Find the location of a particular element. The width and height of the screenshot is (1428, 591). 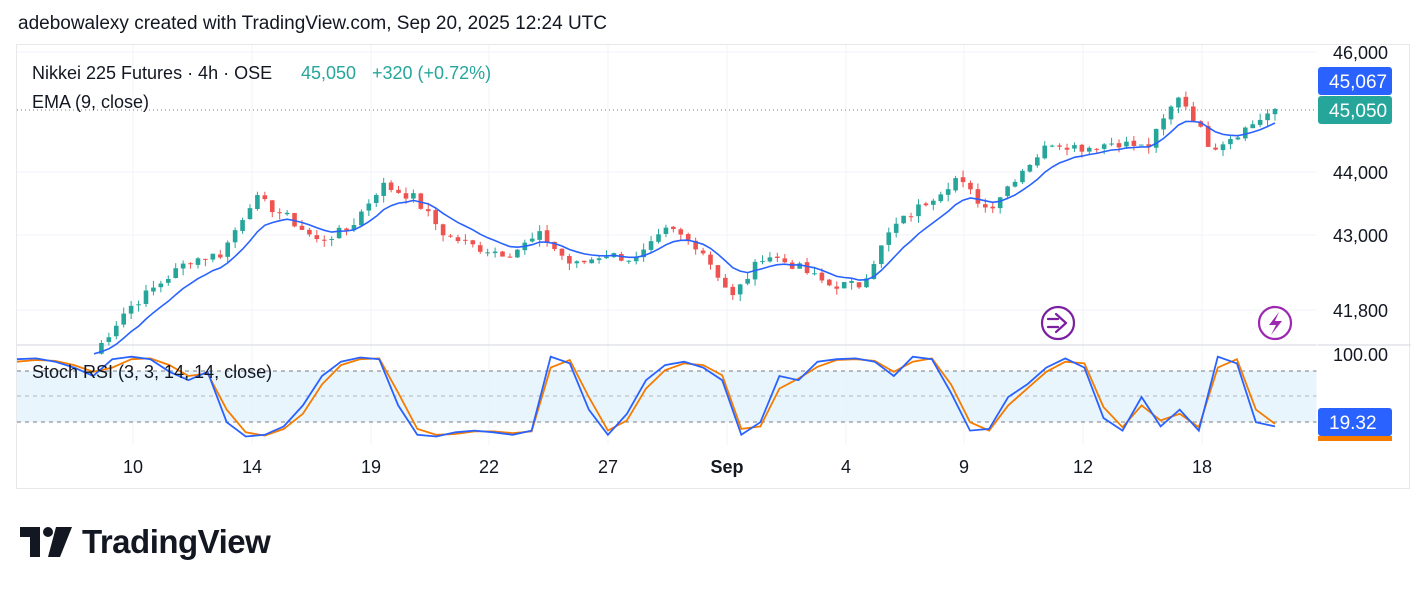

last-price-tag: 45,050 is located at coordinates (1355, 110).